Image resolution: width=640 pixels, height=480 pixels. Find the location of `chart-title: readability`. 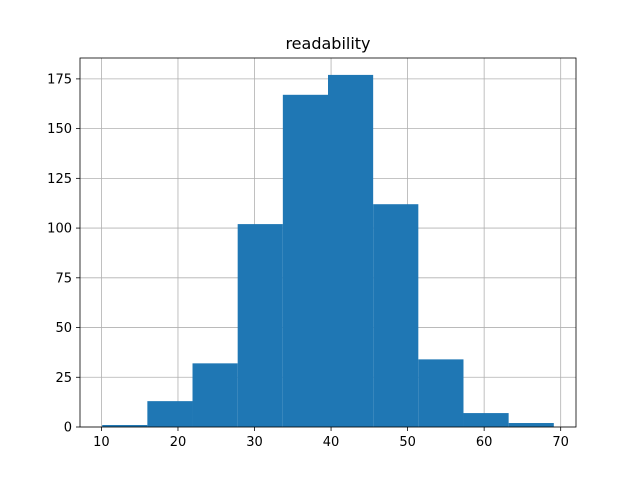

chart-title: readability is located at coordinates (327, 43).